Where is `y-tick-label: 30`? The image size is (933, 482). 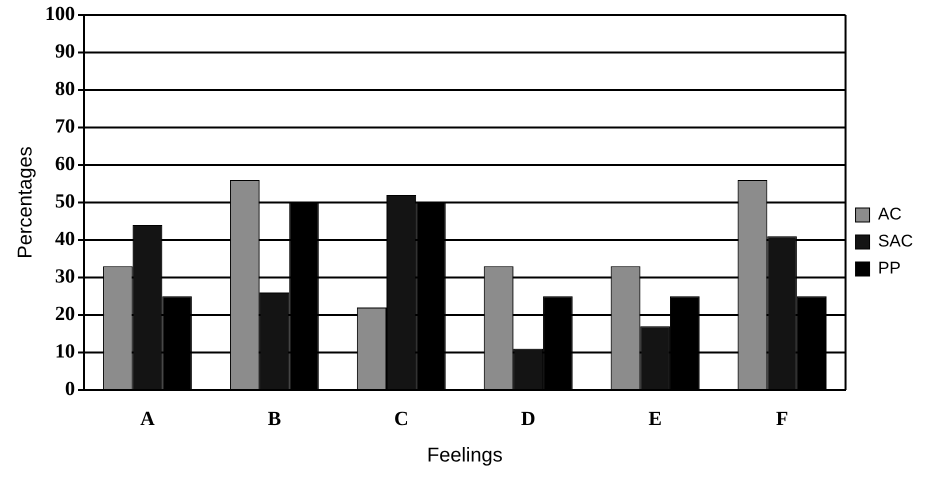 y-tick-label: 30 is located at coordinates (65, 277).